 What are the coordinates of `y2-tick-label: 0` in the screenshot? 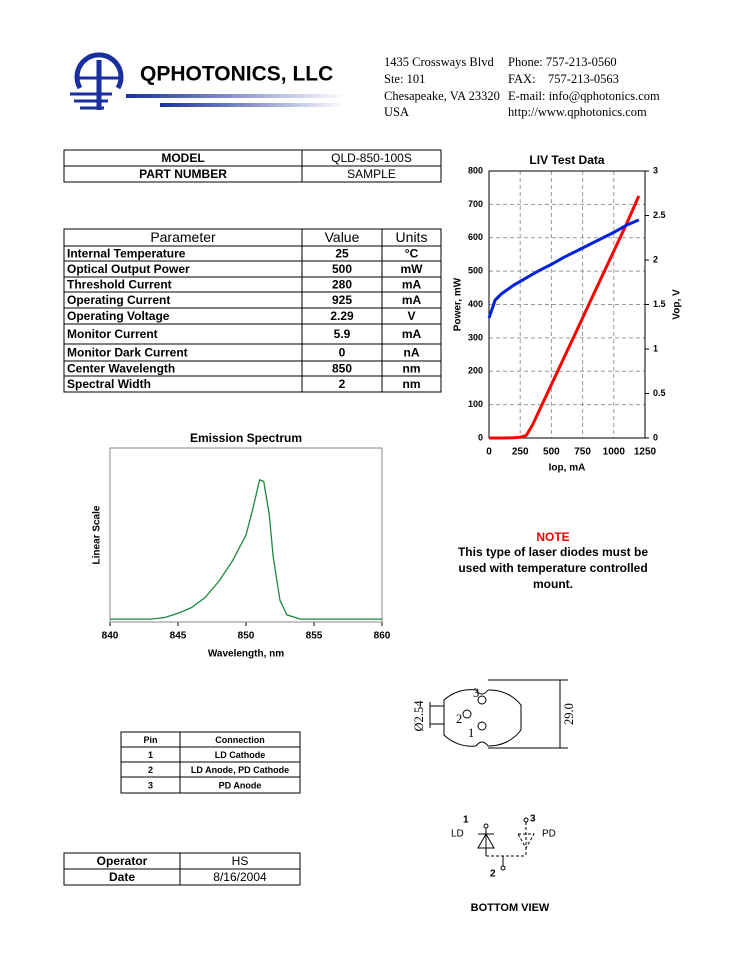 It's located at (655, 437).